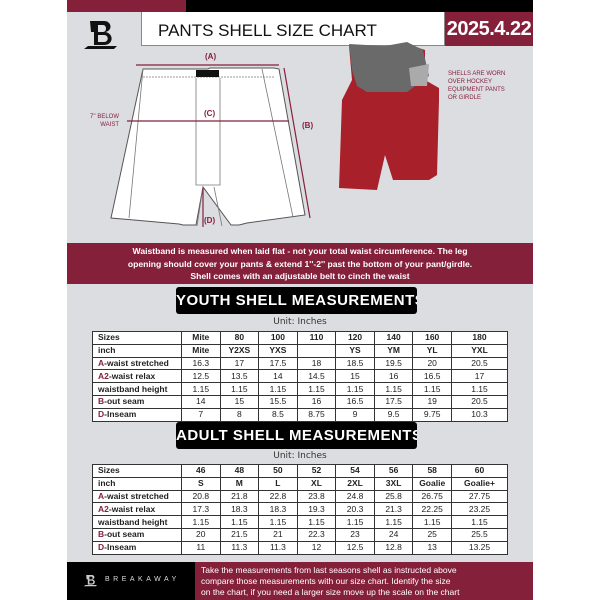 Image resolution: width=600 pixels, height=600 pixels. Describe the element at coordinates (432, 363) in the screenshot. I see `table-cell: 20` at that location.